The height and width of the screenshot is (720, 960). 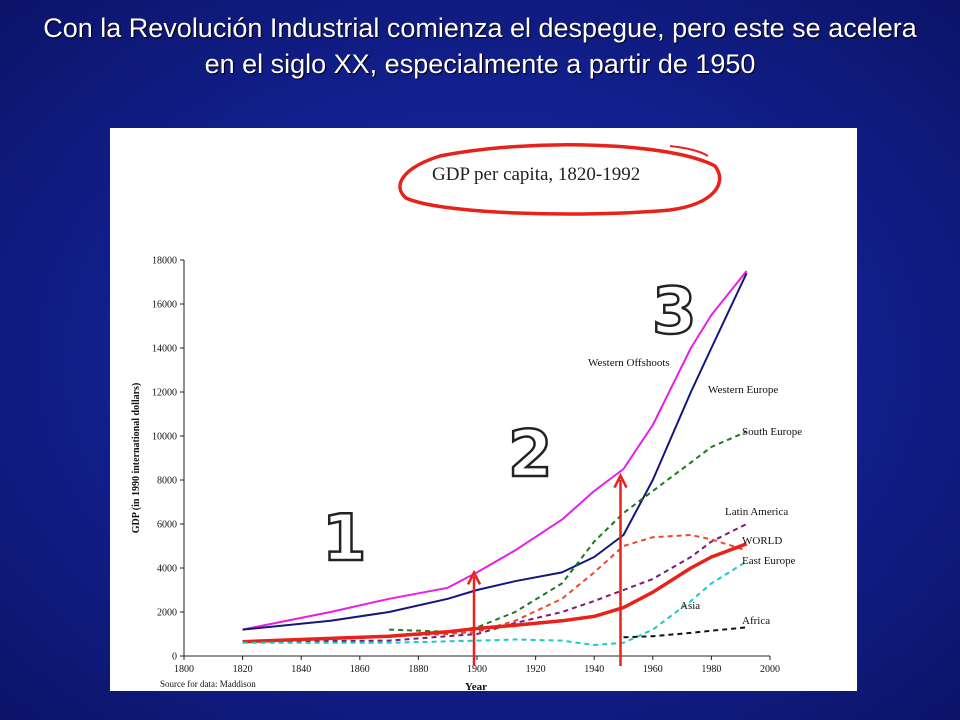 What do you see at coordinates (476, 686) in the screenshot?
I see `x-axis-label: Year` at bounding box center [476, 686].